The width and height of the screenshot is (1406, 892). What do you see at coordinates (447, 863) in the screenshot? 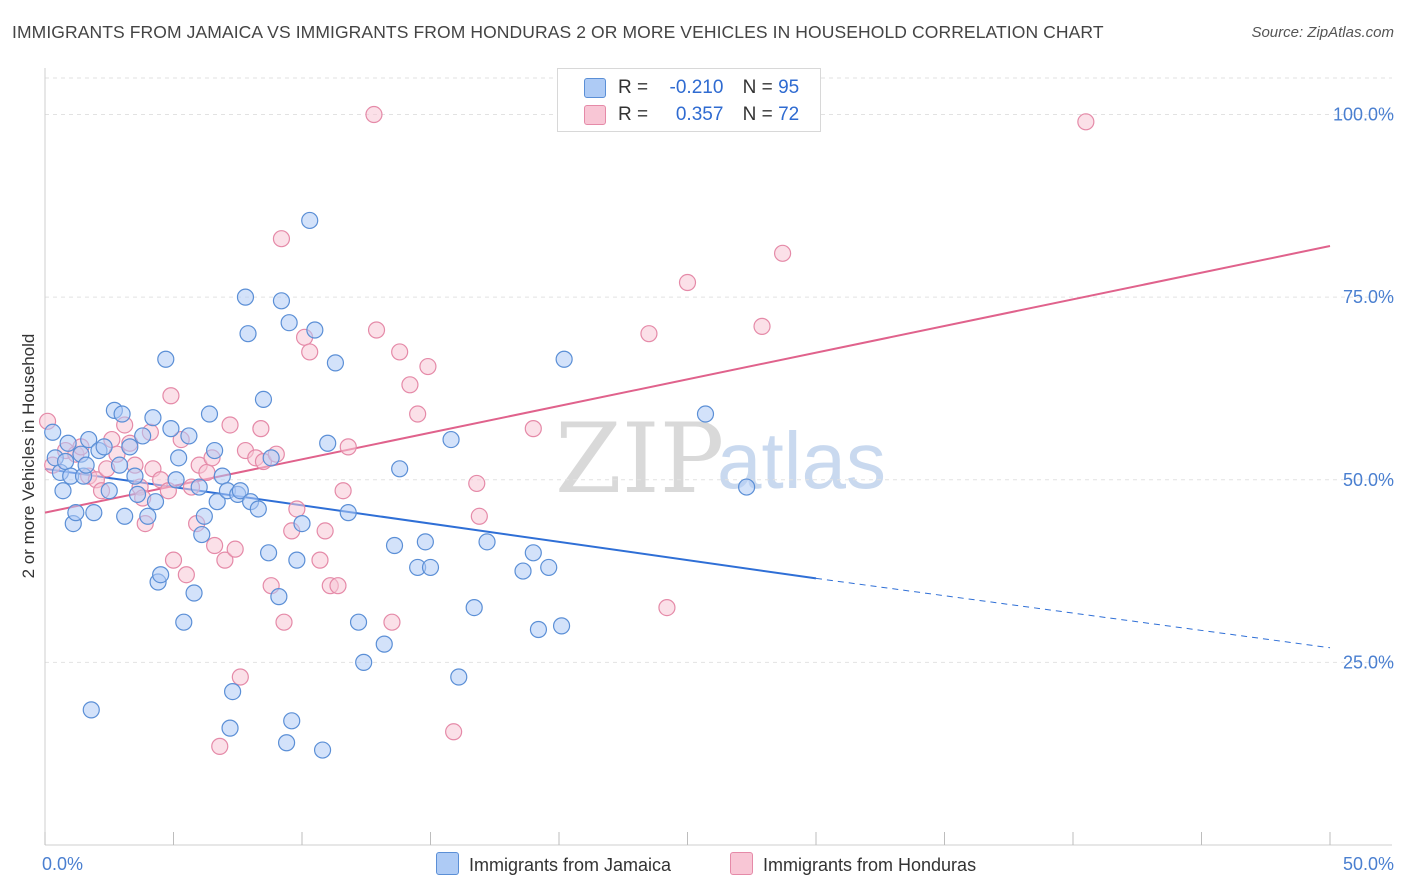
I see `bottom-legend-swatch-jamaica` at bounding box center [447, 863].